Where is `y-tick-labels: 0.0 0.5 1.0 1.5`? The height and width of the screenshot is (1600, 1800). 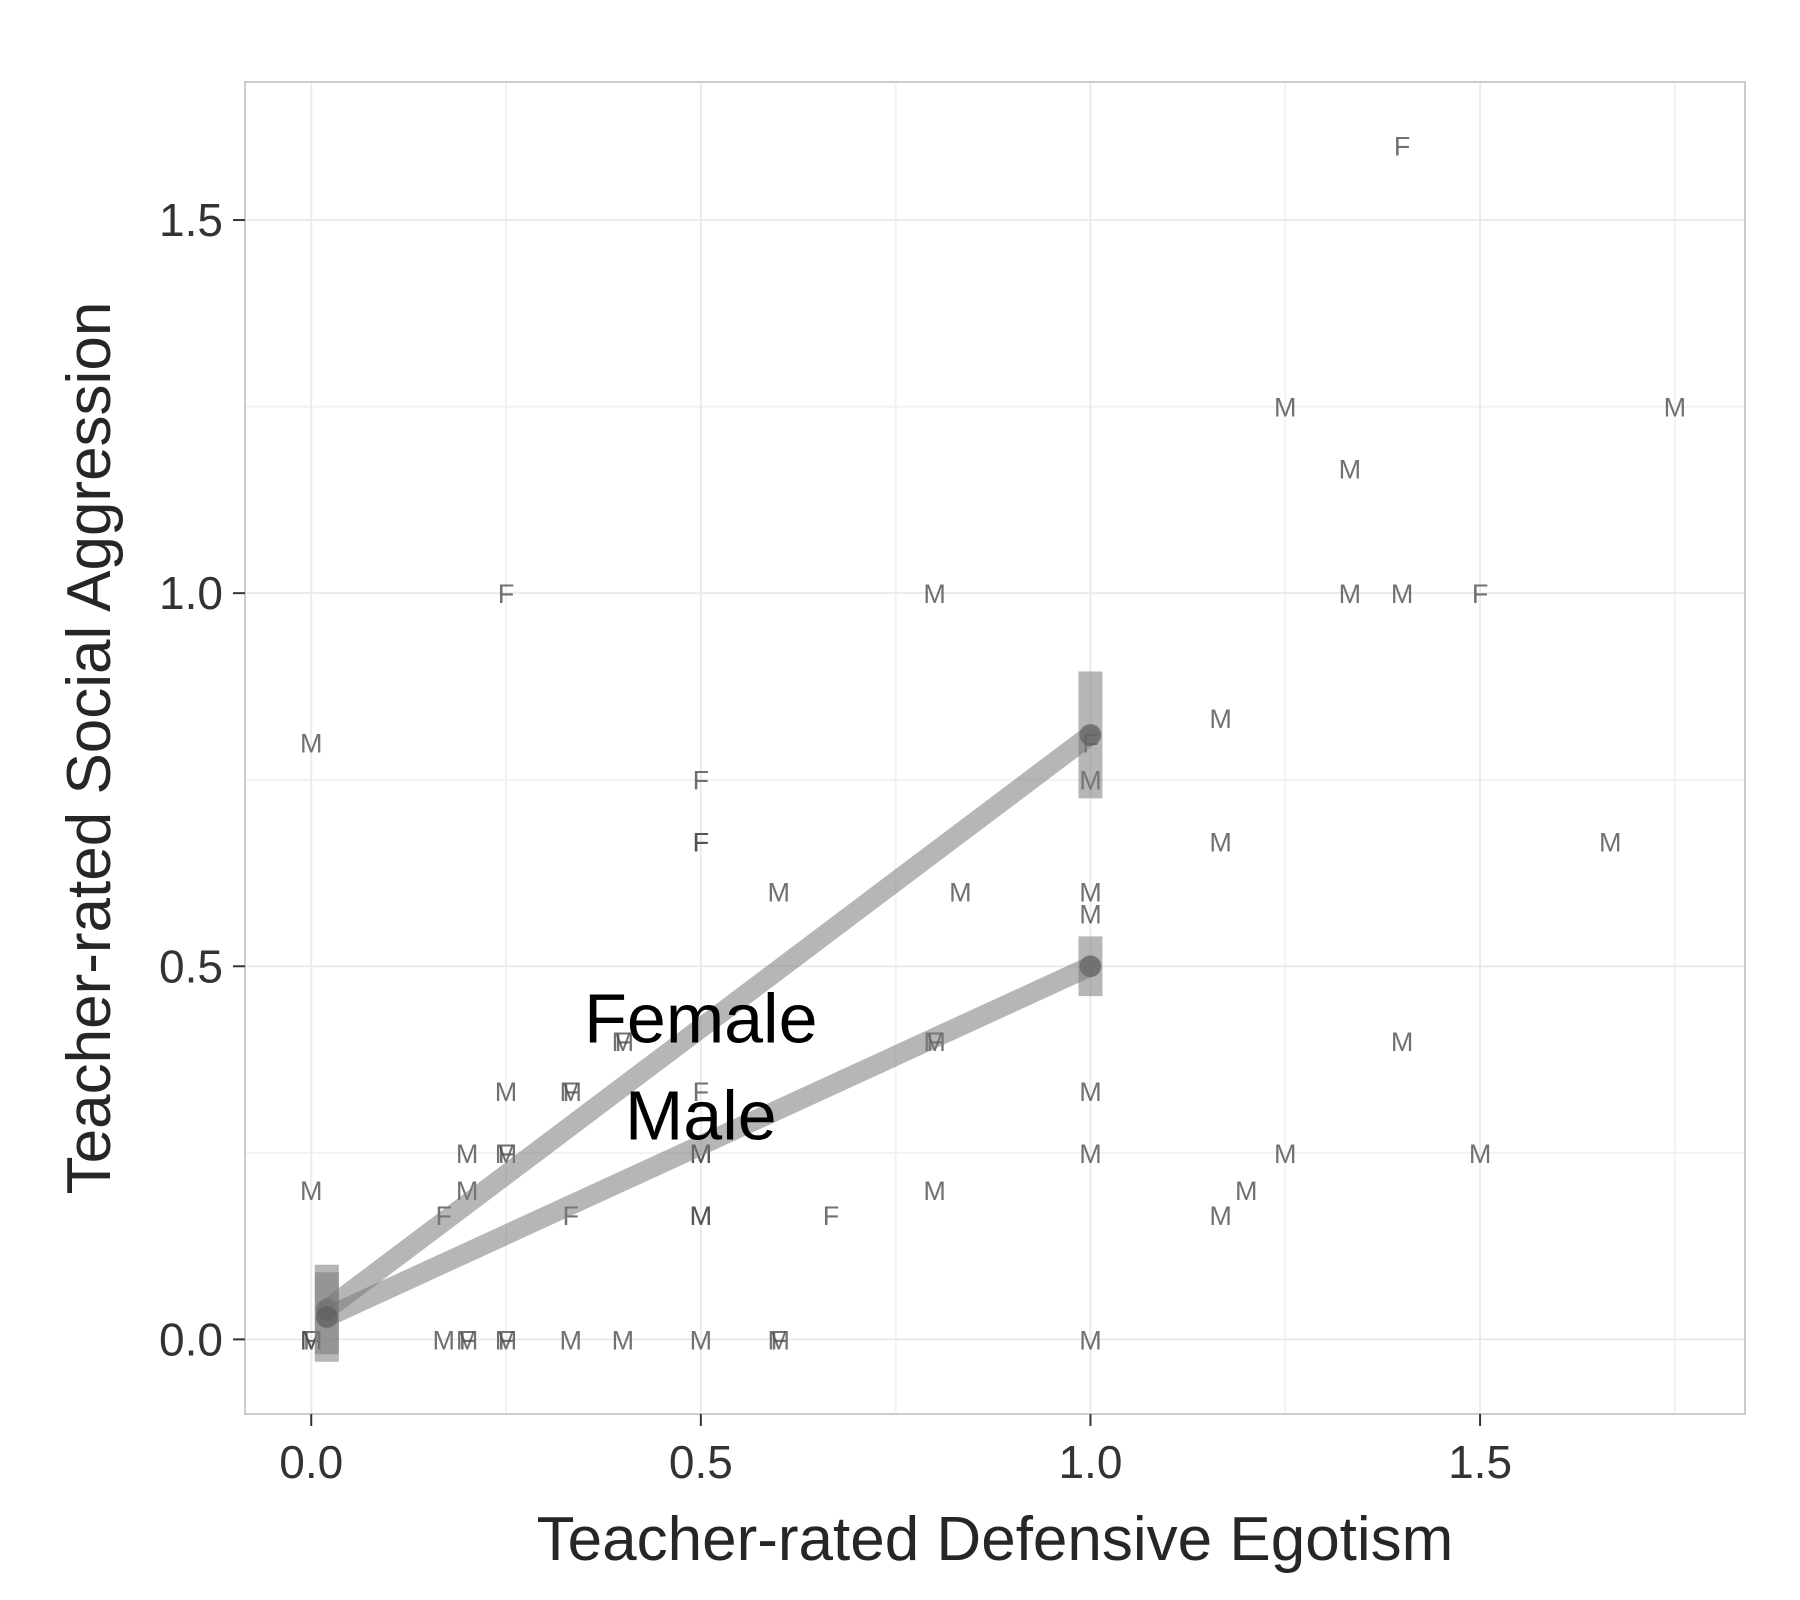
y-tick-labels: 0.0 0.5 1.0 1.5 is located at coordinates (191, 779).